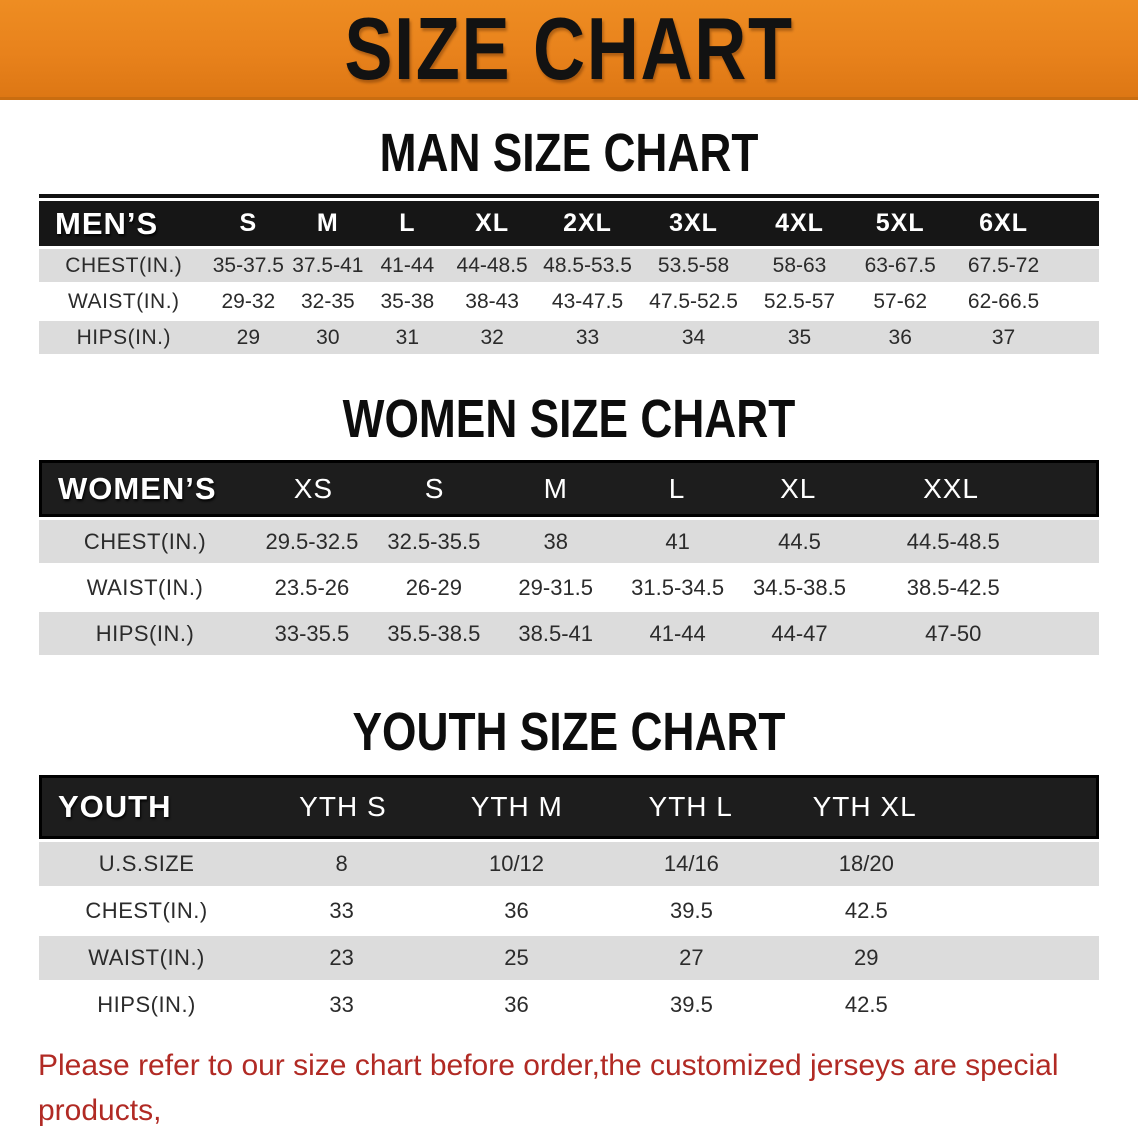 Image resolution: width=1138 pixels, height=1132 pixels. I want to click on size-chart-banner: SIZE CHART, so click(569, 50).